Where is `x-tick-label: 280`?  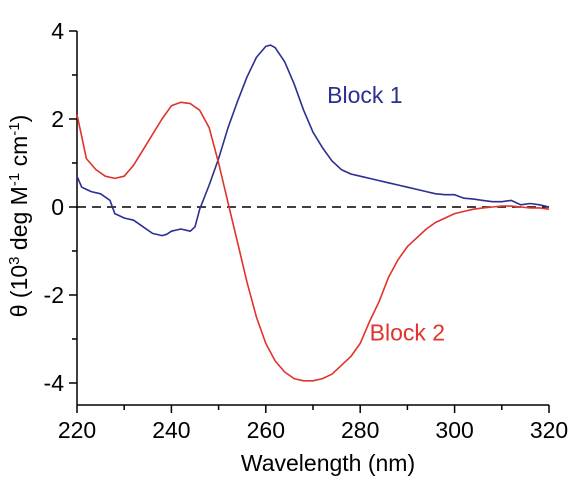 x-tick-label: 280 is located at coordinates (360, 430).